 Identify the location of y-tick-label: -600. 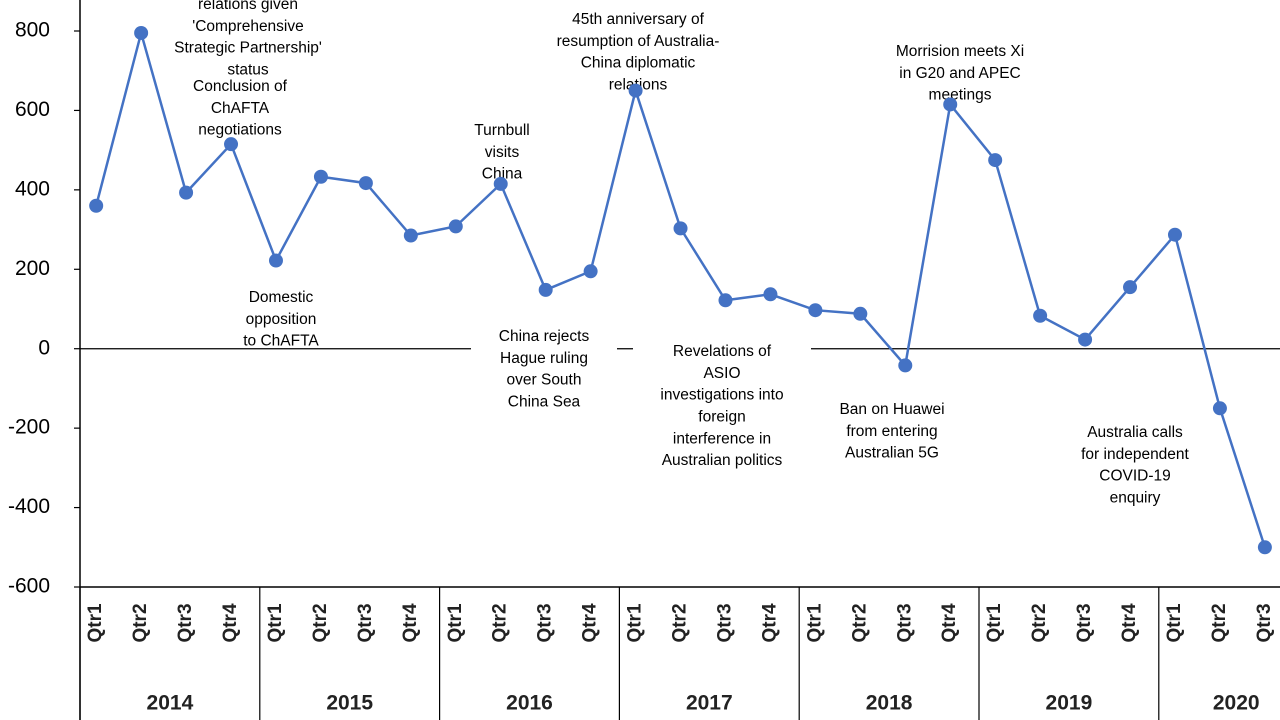
(29, 586).